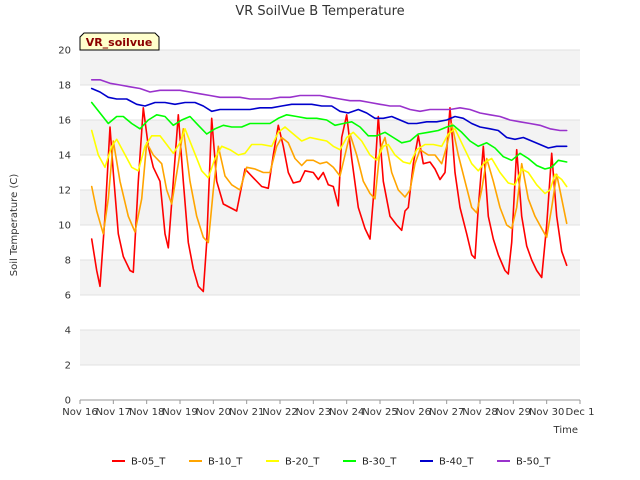  What do you see at coordinates (64, 51) in the screenshot?
I see `y-tick-label: 20` at bounding box center [64, 51].